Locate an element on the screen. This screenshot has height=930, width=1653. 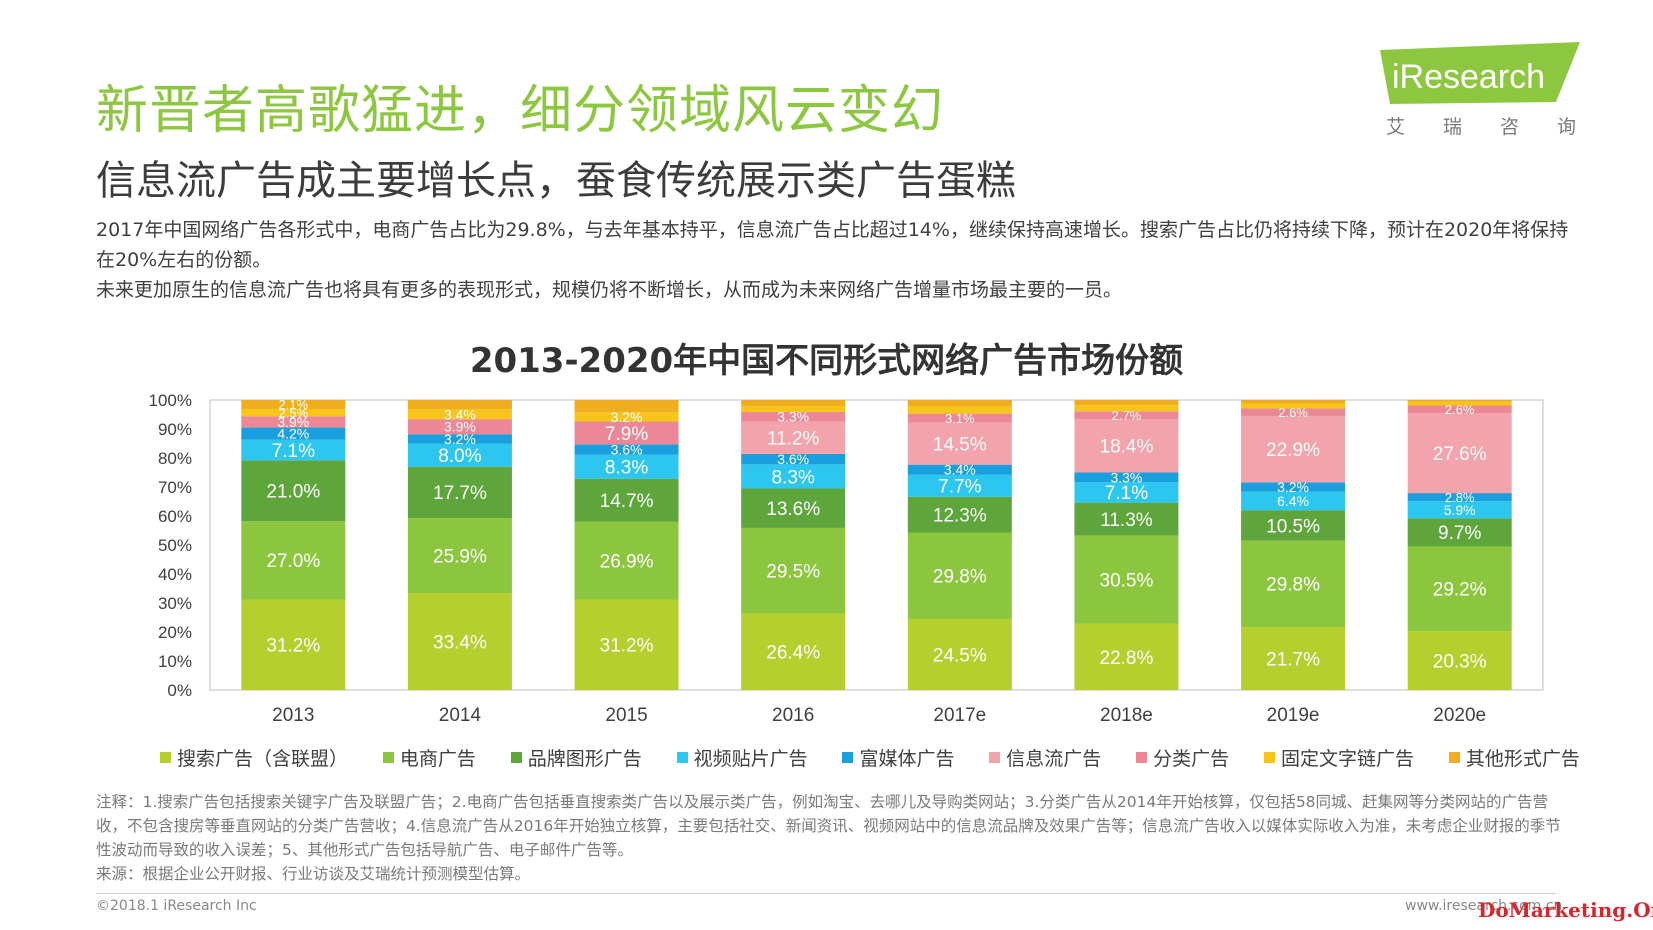
bar-data-label: 3.1% is located at coordinates (960, 418).